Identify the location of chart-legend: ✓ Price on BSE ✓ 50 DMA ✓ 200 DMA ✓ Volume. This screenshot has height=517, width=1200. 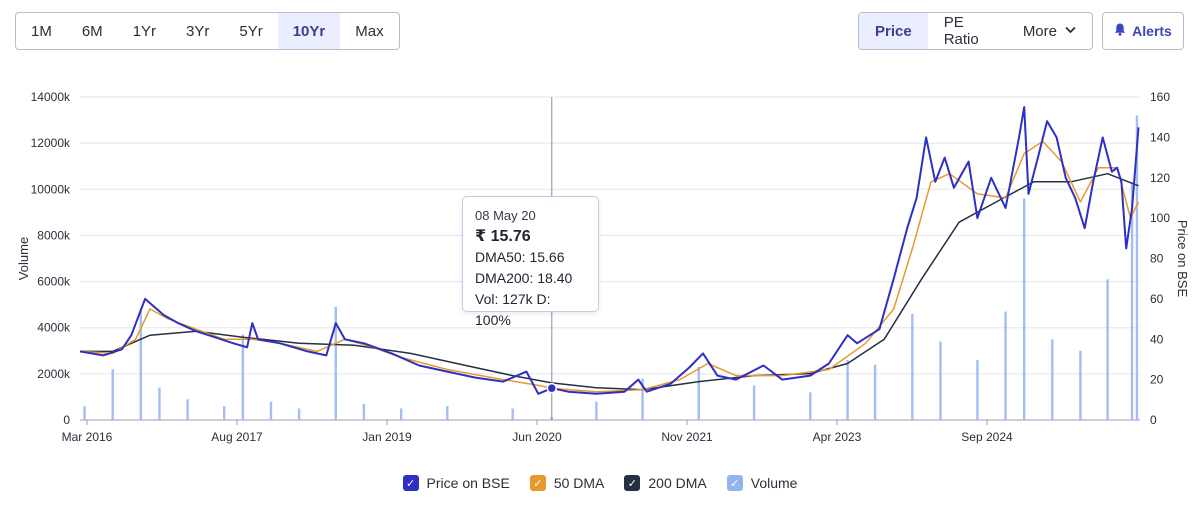
(600, 483).